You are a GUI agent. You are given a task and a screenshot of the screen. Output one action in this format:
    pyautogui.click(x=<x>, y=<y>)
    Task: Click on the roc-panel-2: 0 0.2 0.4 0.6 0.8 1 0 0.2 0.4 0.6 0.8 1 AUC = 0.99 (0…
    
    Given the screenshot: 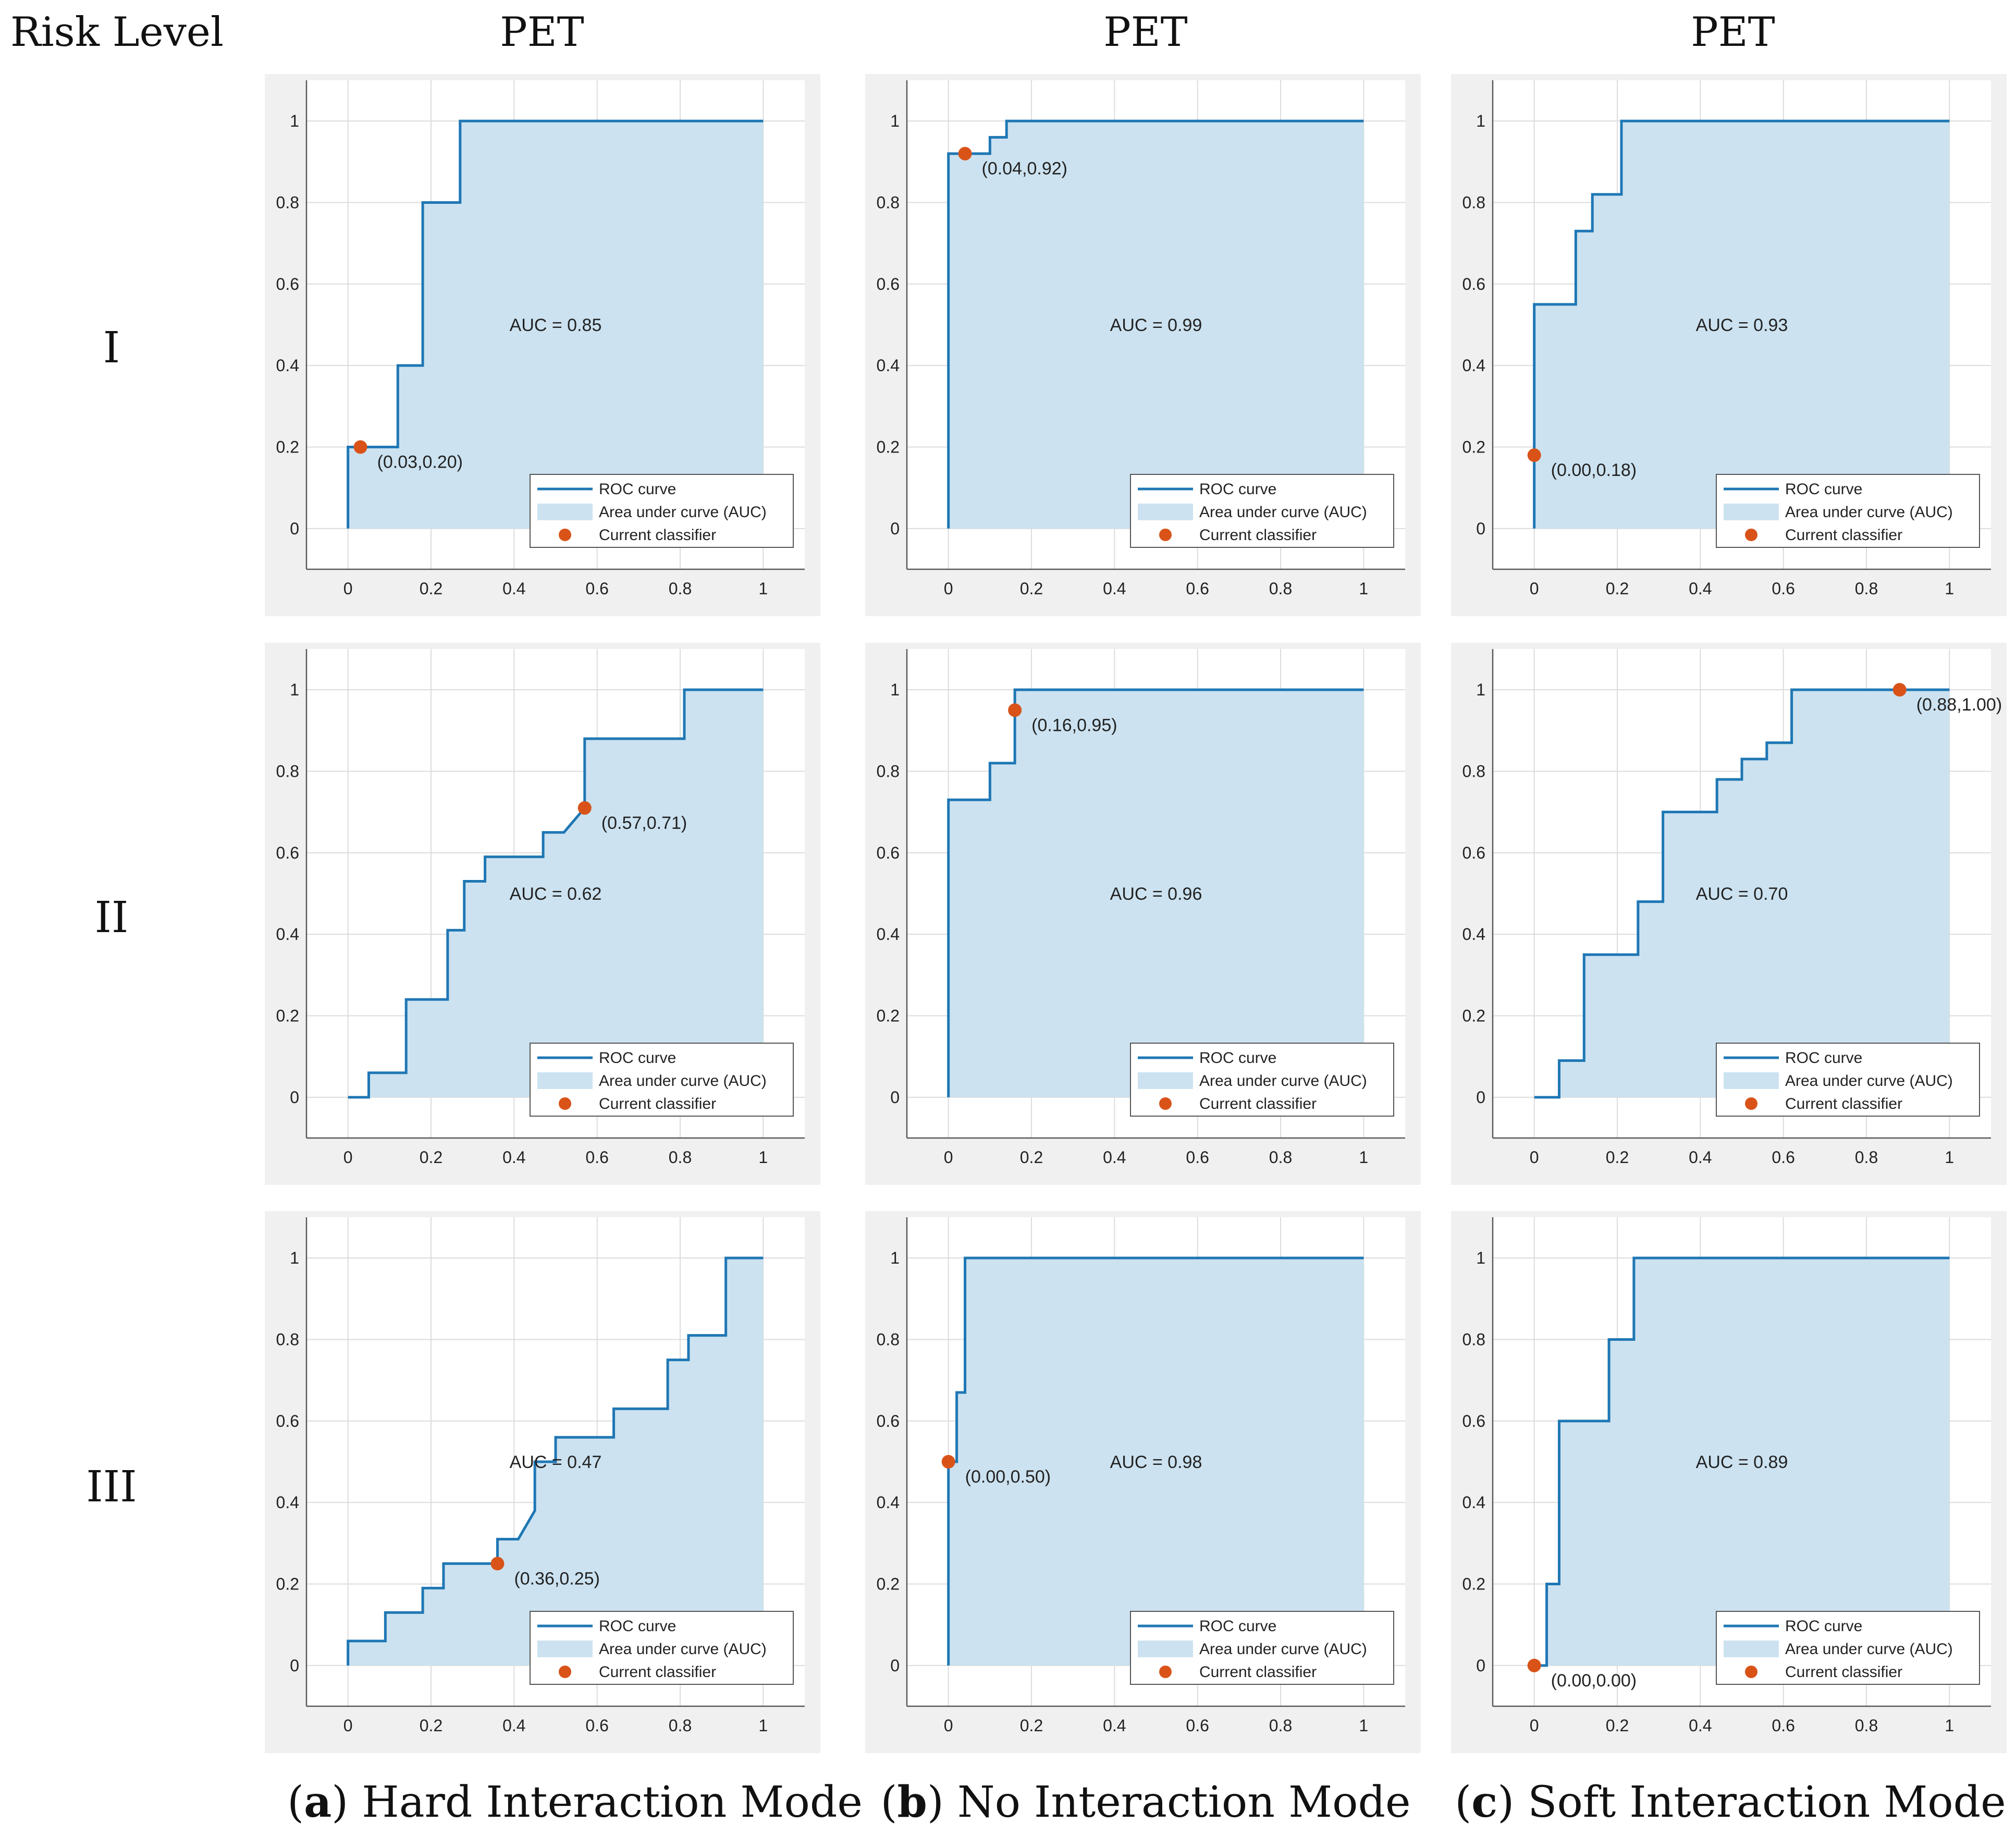 What is the action you would take?
    pyautogui.click(x=1143, y=345)
    